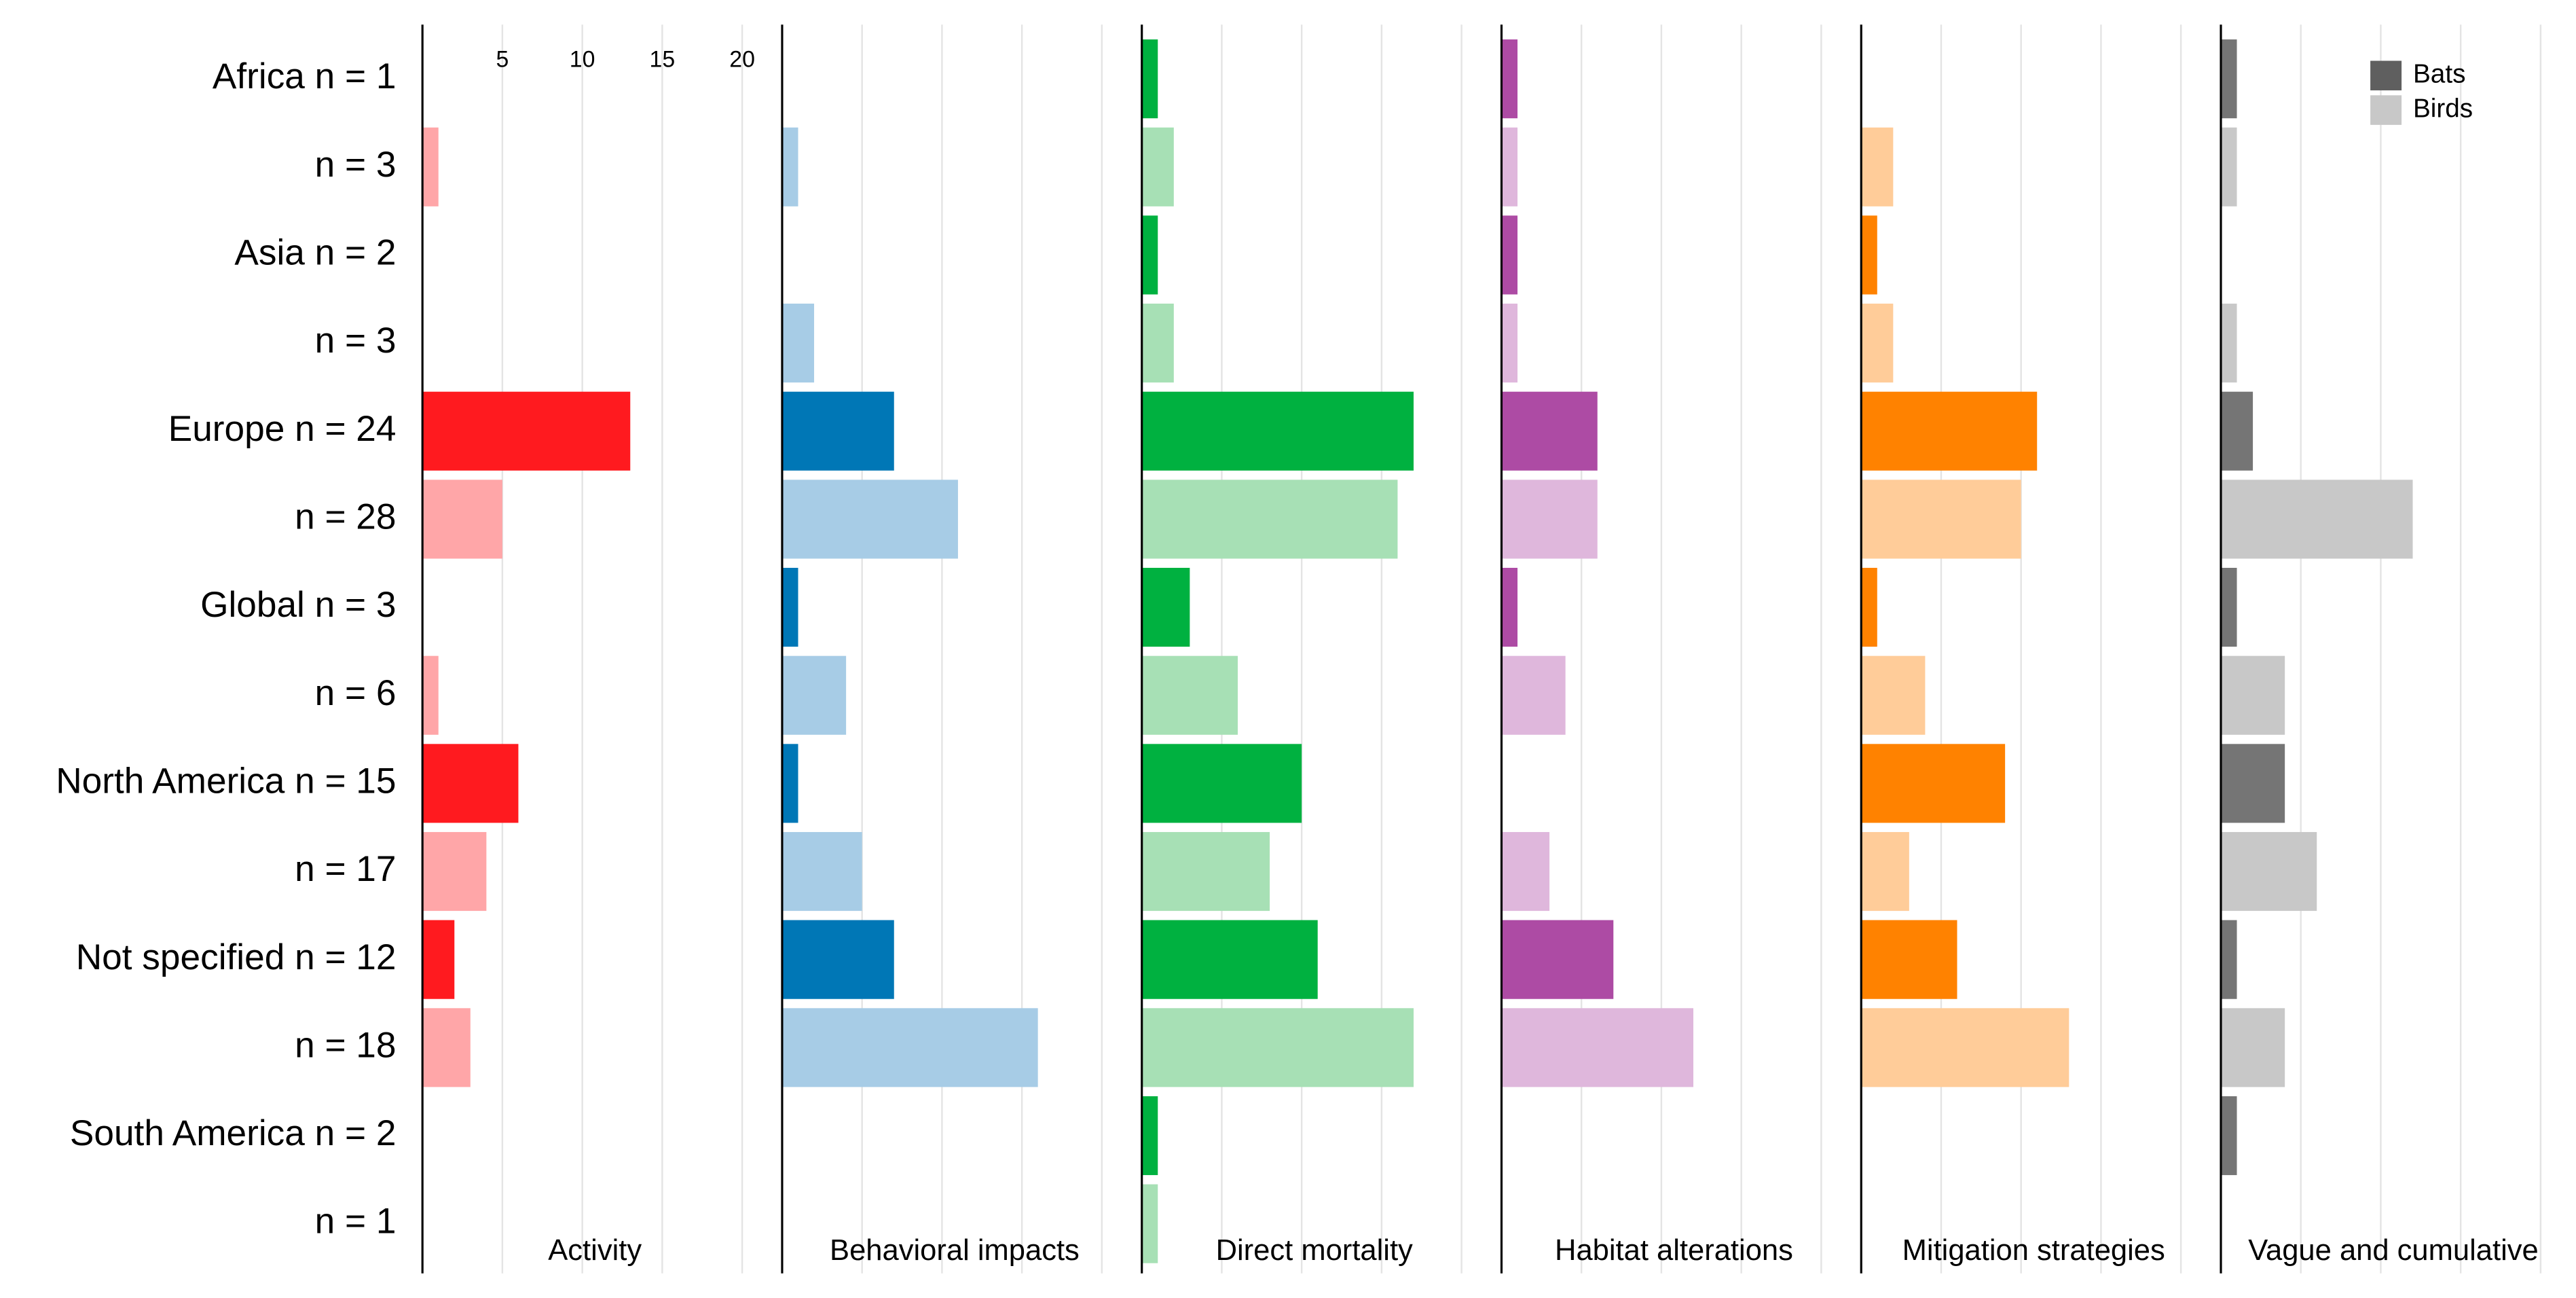 This screenshot has height=1298, width=2576. I want to click on category-label: n = 18, so click(345, 1045).